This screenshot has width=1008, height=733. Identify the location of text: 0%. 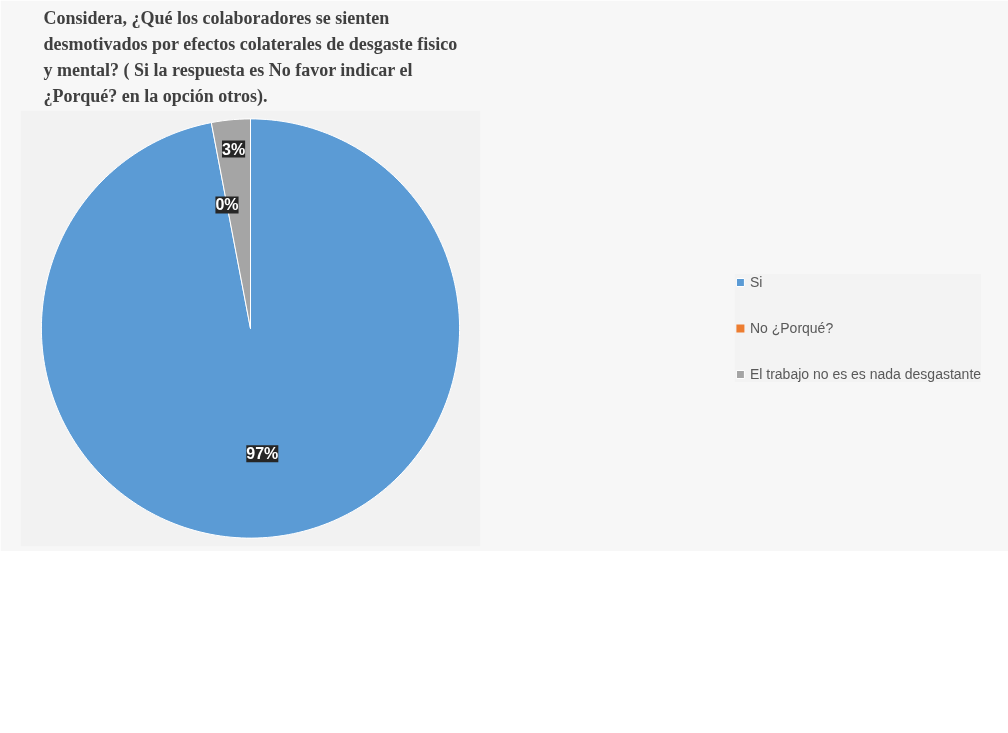
(227, 205).